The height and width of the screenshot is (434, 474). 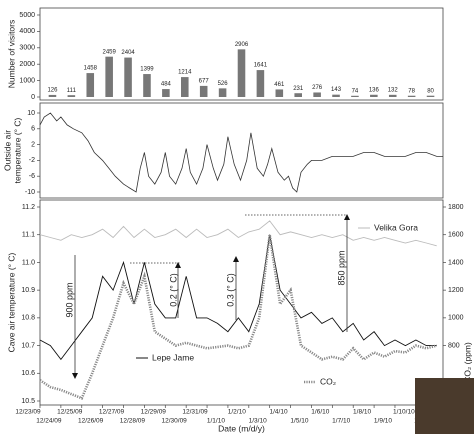 I want to click on bar-value-label: 2459, so click(x=109, y=52).